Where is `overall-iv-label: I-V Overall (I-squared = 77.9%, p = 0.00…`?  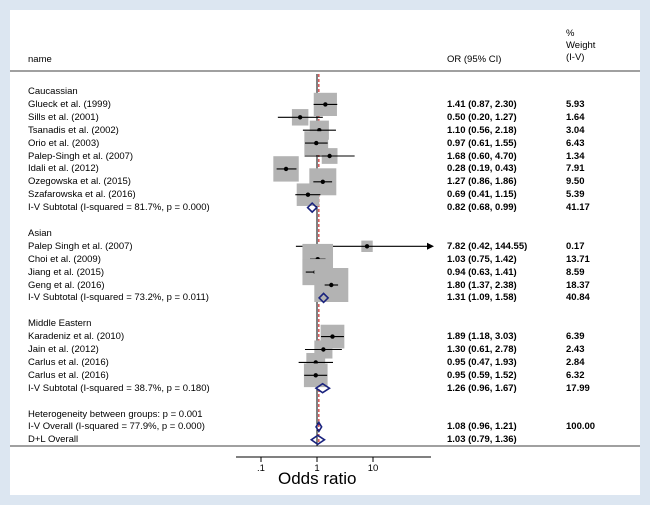 overall-iv-label: I-V Overall (I-squared = 77.9%, p = 0.00… is located at coordinates (116, 427).